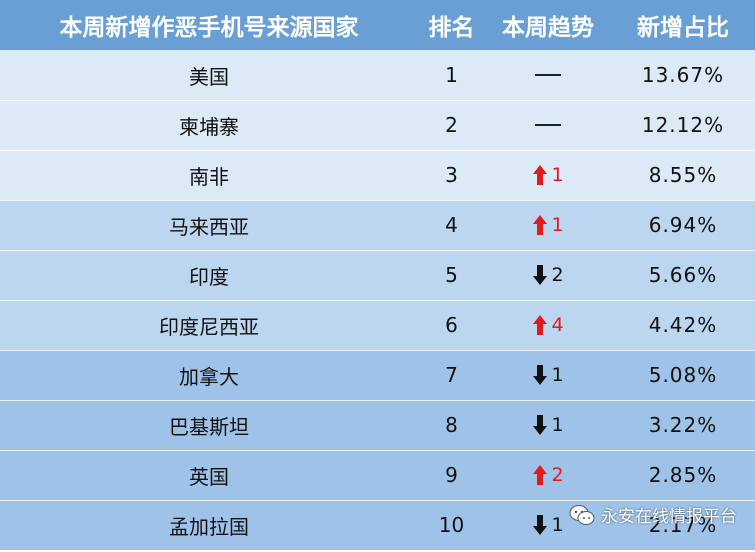  What do you see at coordinates (209, 476) in the screenshot?
I see `country-cell: 英国` at bounding box center [209, 476].